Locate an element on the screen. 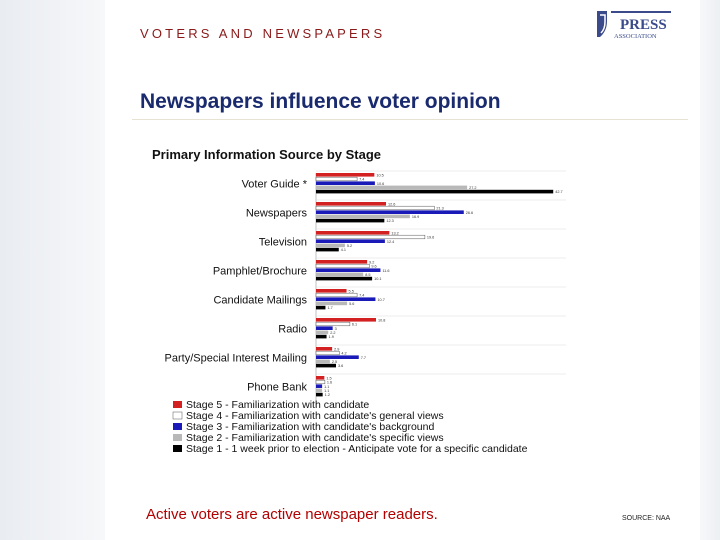 The image size is (720, 540). data-label: 12.4 is located at coordinates (390, 242).